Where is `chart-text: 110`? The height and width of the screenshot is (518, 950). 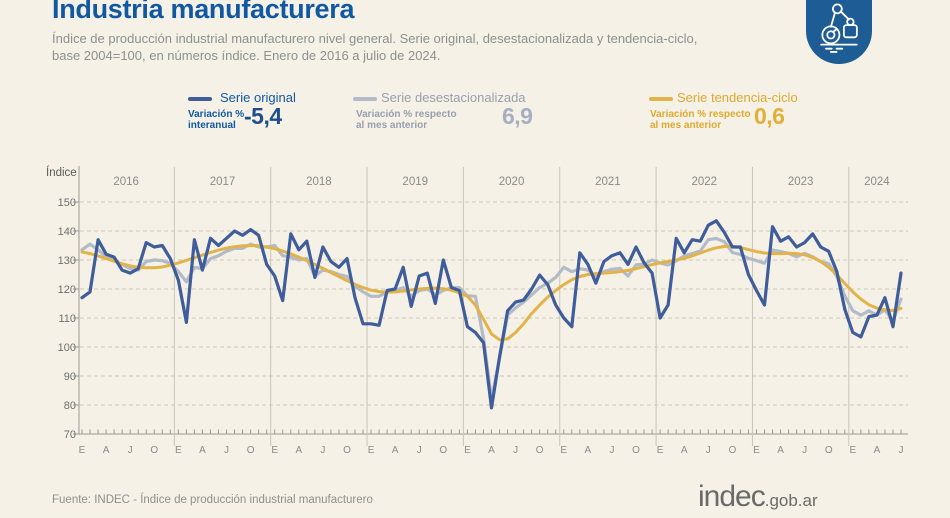
chart-text: 110 is located at coordinates (67, 319).